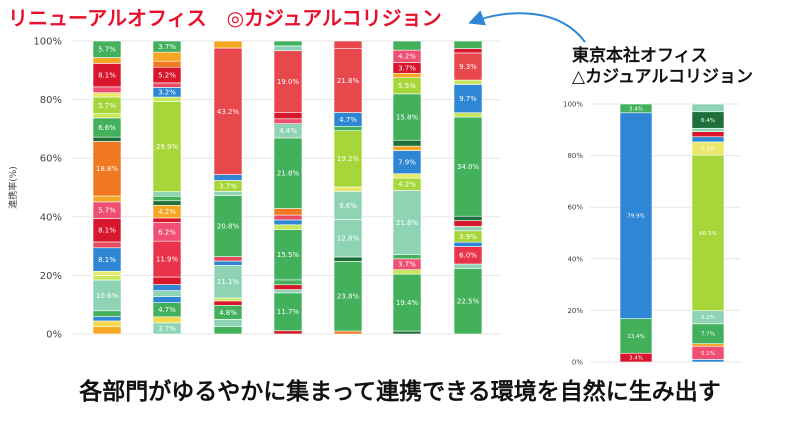  I want to click on y-tick-label: 20%, so click(575, 311).